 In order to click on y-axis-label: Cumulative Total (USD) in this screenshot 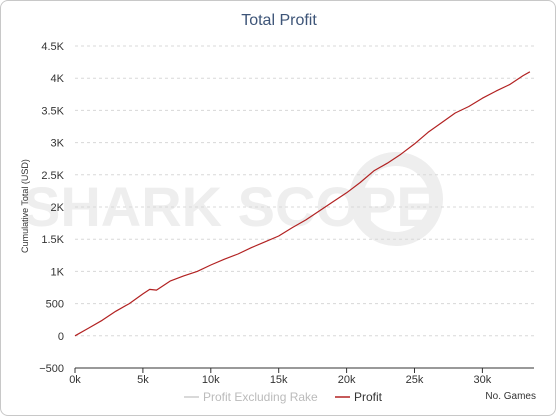, I will do `click(25, 206)`.